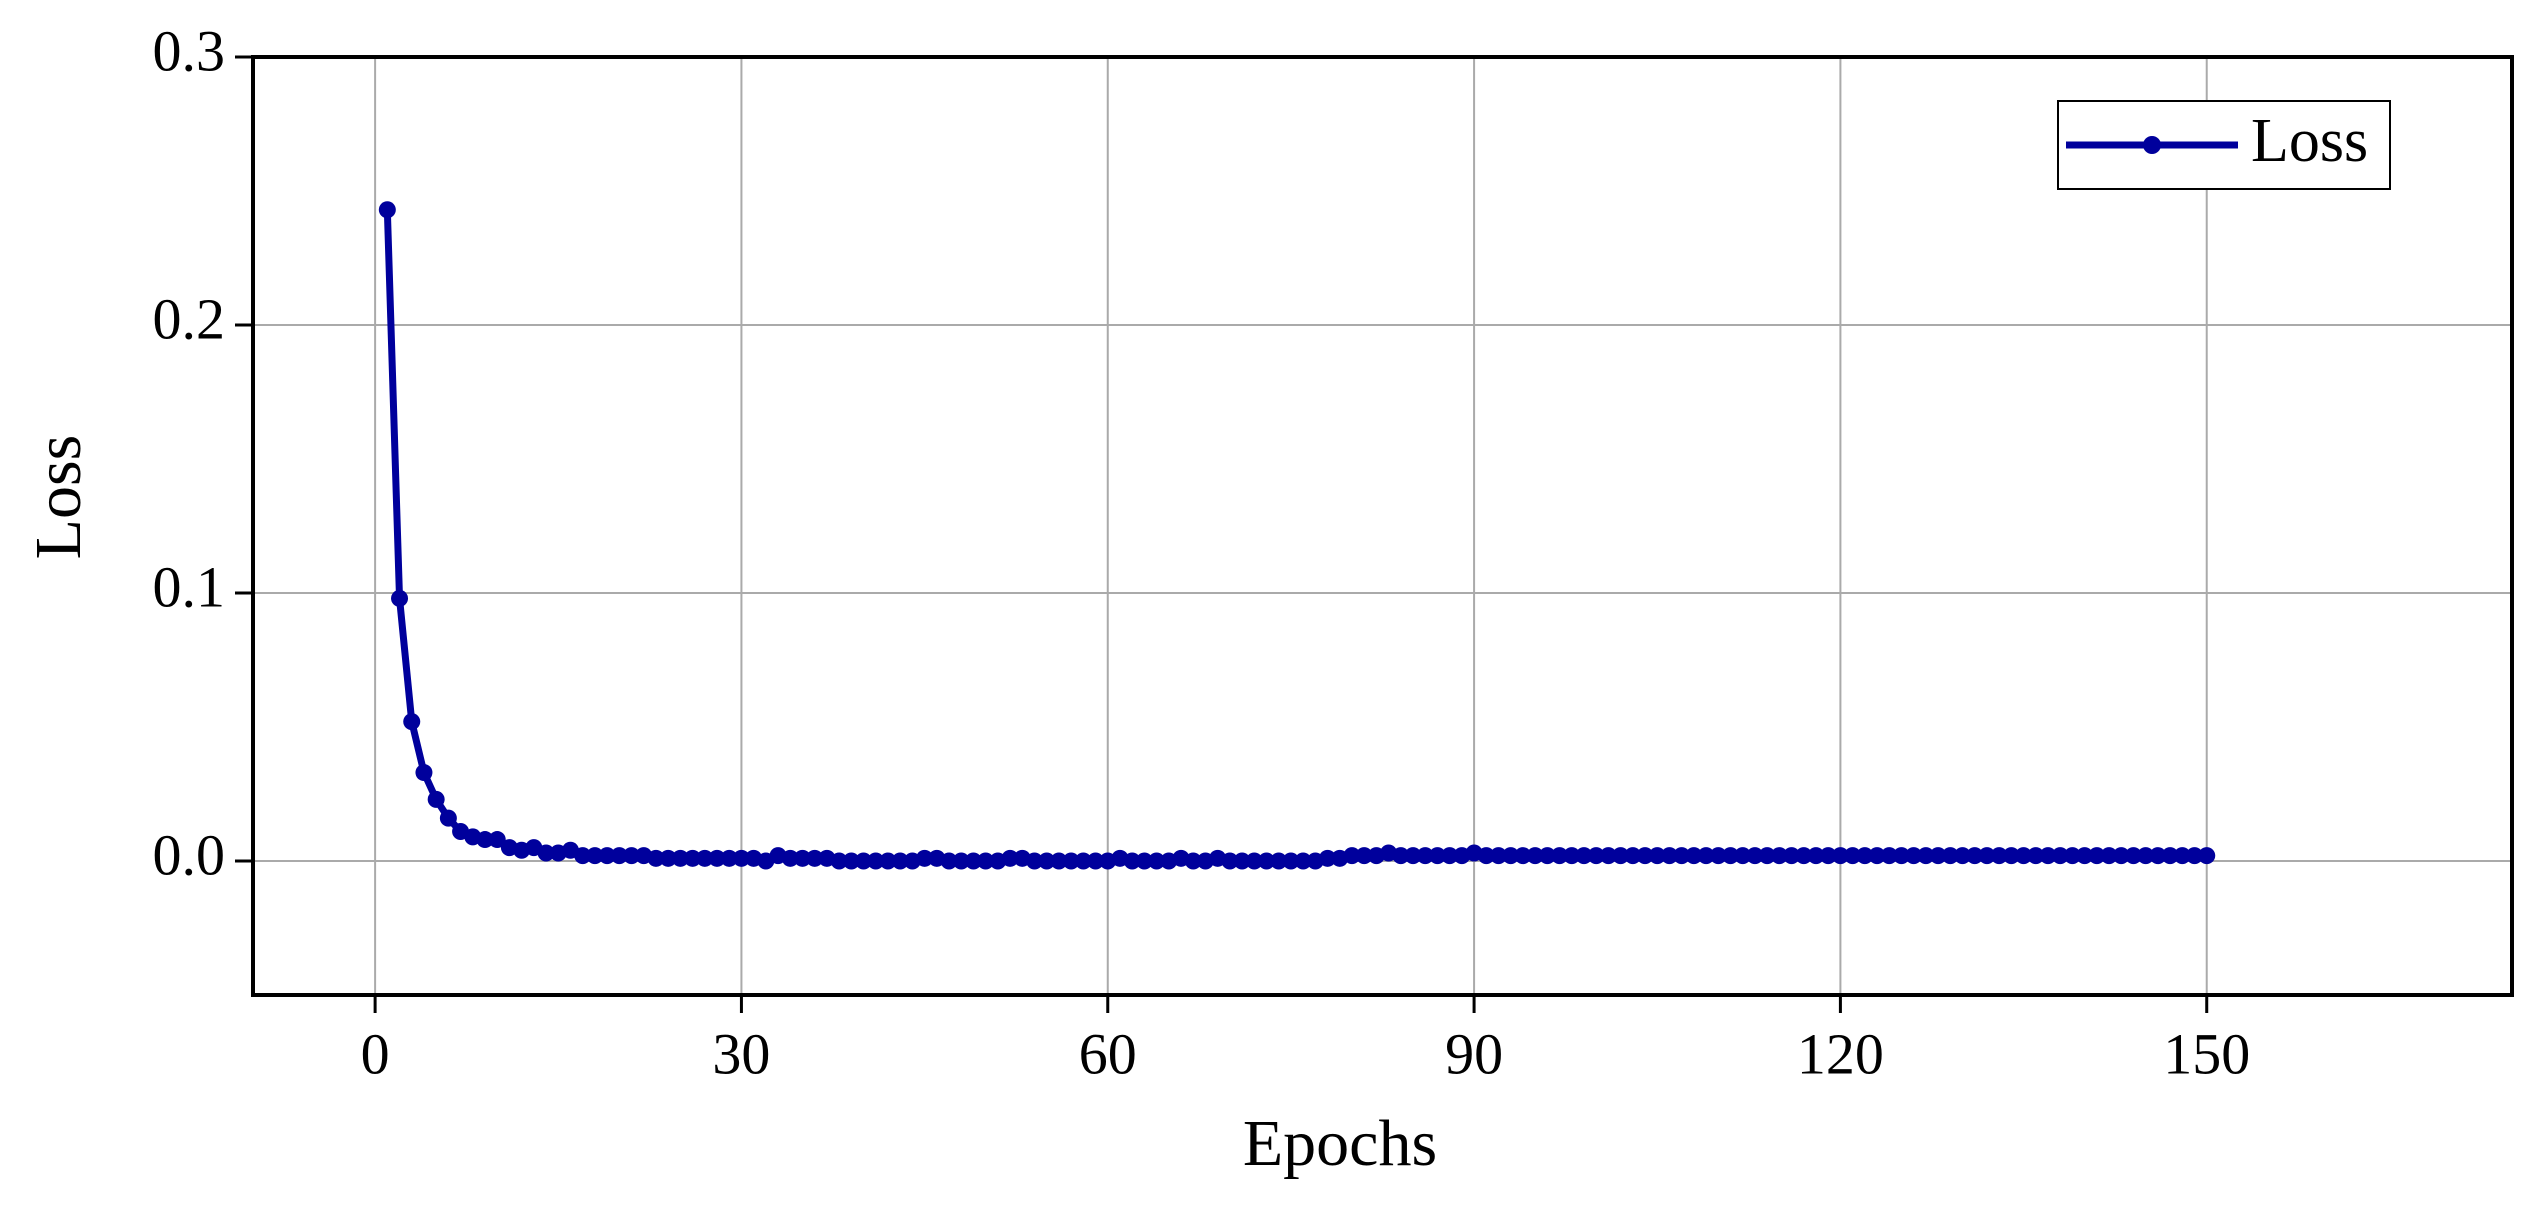 Image resolution: width=2545 pixels, height=1209 pixels. What do you see at coordinates (1840, 1053) in the screenshot?
I see `x-tick-label: 120` at bounding box center [1840, 1053].